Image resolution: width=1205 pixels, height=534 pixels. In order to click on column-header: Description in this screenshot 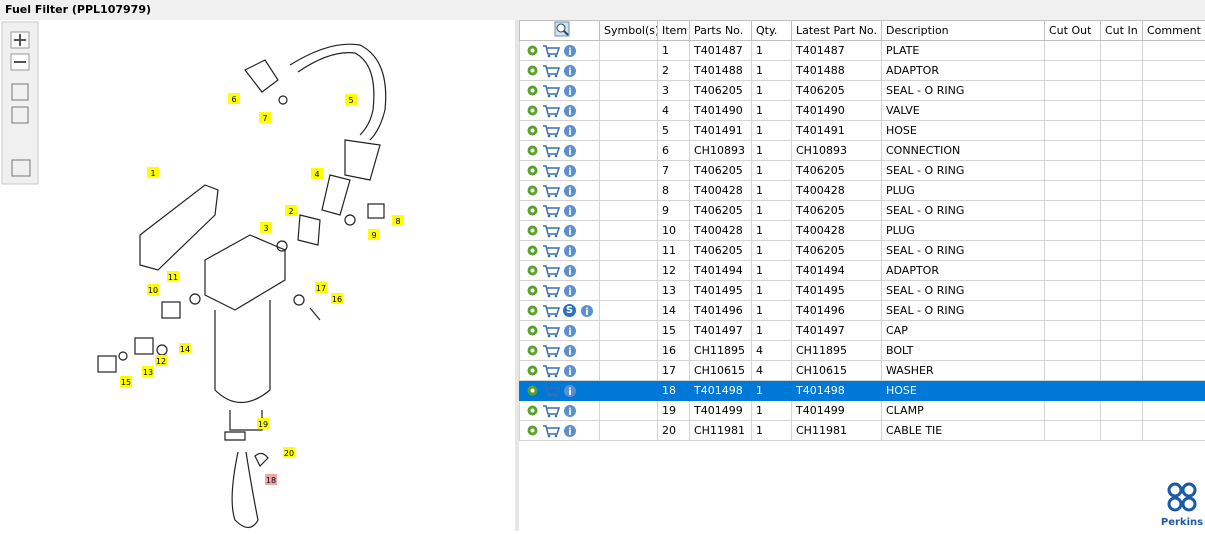, I will do `click(963, 31)`.